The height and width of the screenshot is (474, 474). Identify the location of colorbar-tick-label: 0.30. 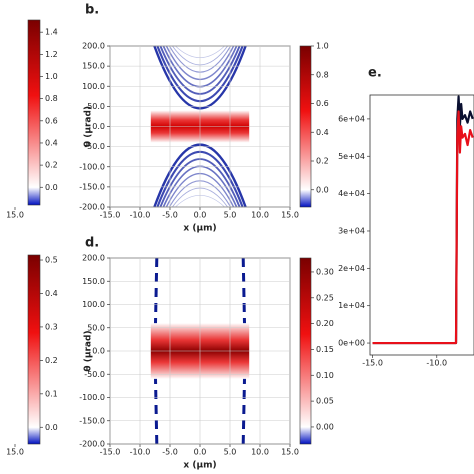
(325, 271).